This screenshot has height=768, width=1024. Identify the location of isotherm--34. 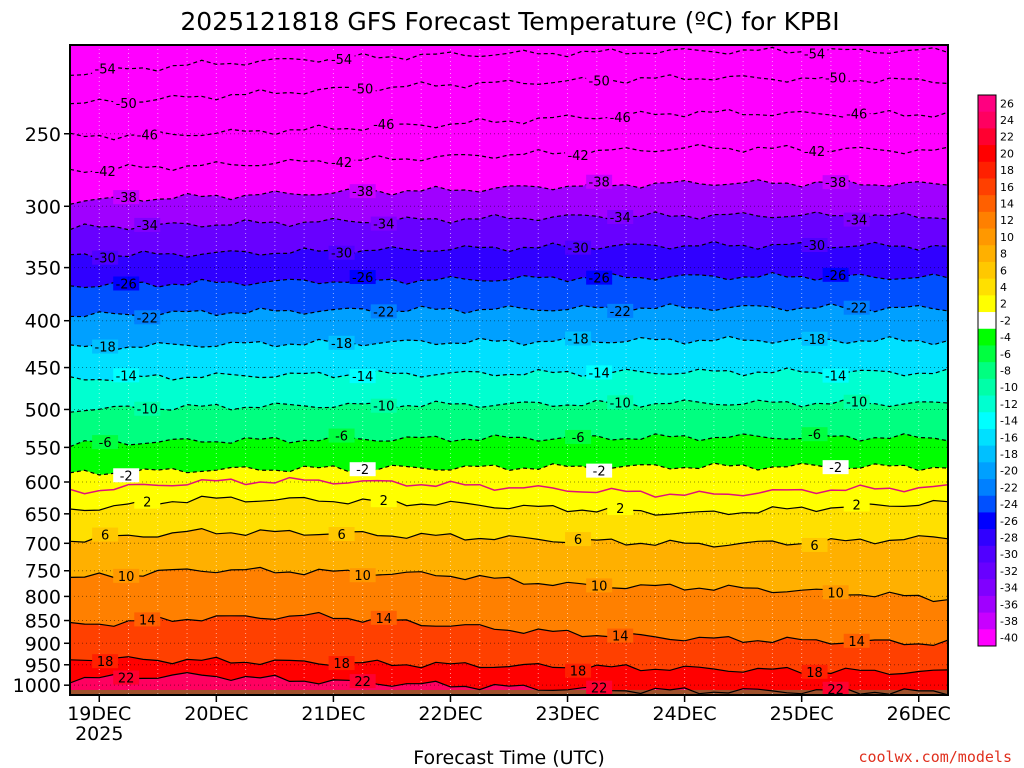
(509, 221).